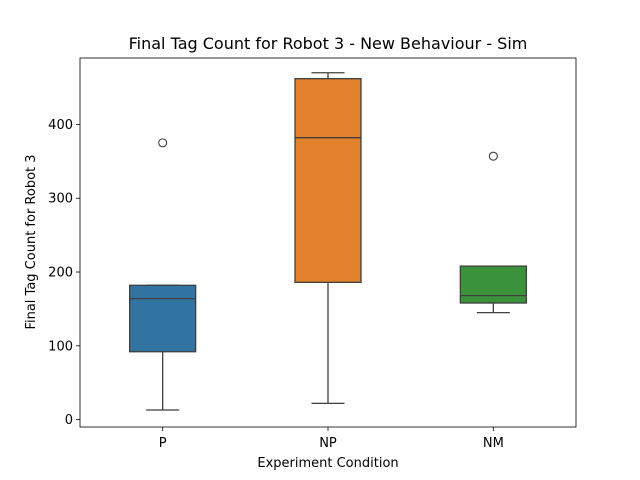 This screenshot has height=480, width=640. Describe the element at coordinates (60, 199) in the screenshot. I see `y-tick-label: 300` at that location.